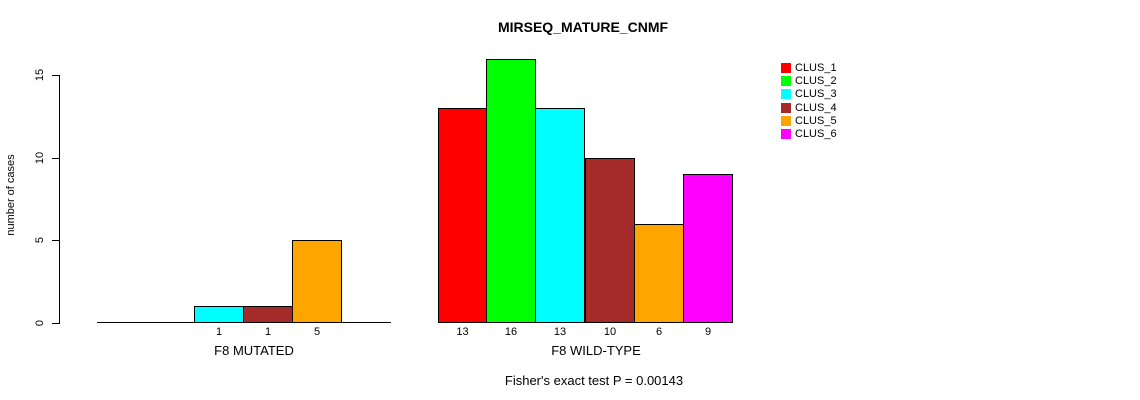 This screenshot has width=1140, height=400. What do you see at coordinates (366, 322) in the screenshot?
I see `zero-bar-clus_6-mutated` at bounding box center [366, 322].